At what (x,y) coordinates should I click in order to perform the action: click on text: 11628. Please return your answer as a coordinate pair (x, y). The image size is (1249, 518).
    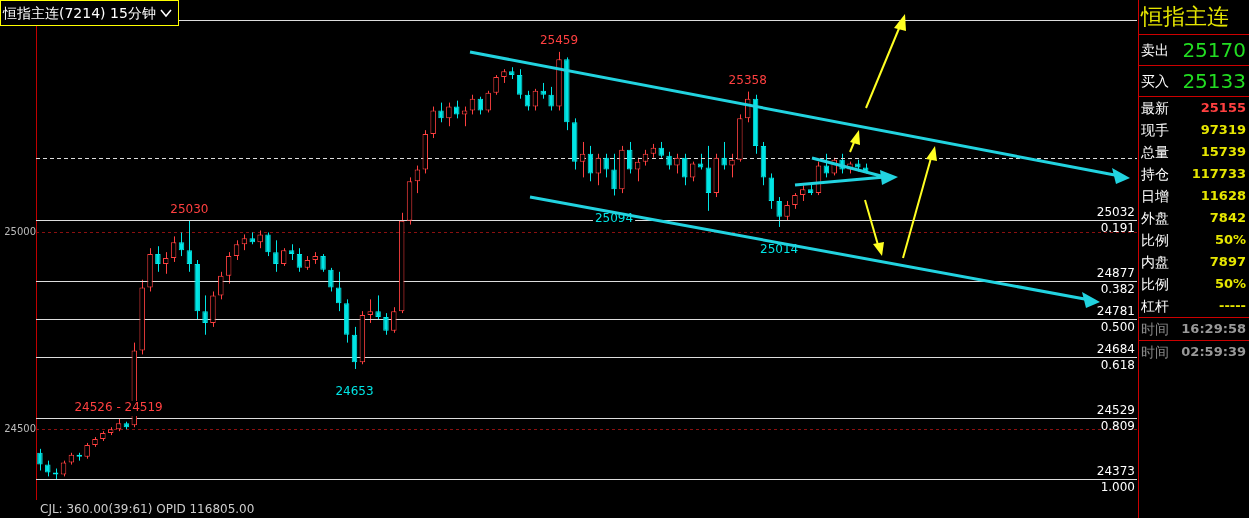
    Looking at the image, I should click on (1223, 196).